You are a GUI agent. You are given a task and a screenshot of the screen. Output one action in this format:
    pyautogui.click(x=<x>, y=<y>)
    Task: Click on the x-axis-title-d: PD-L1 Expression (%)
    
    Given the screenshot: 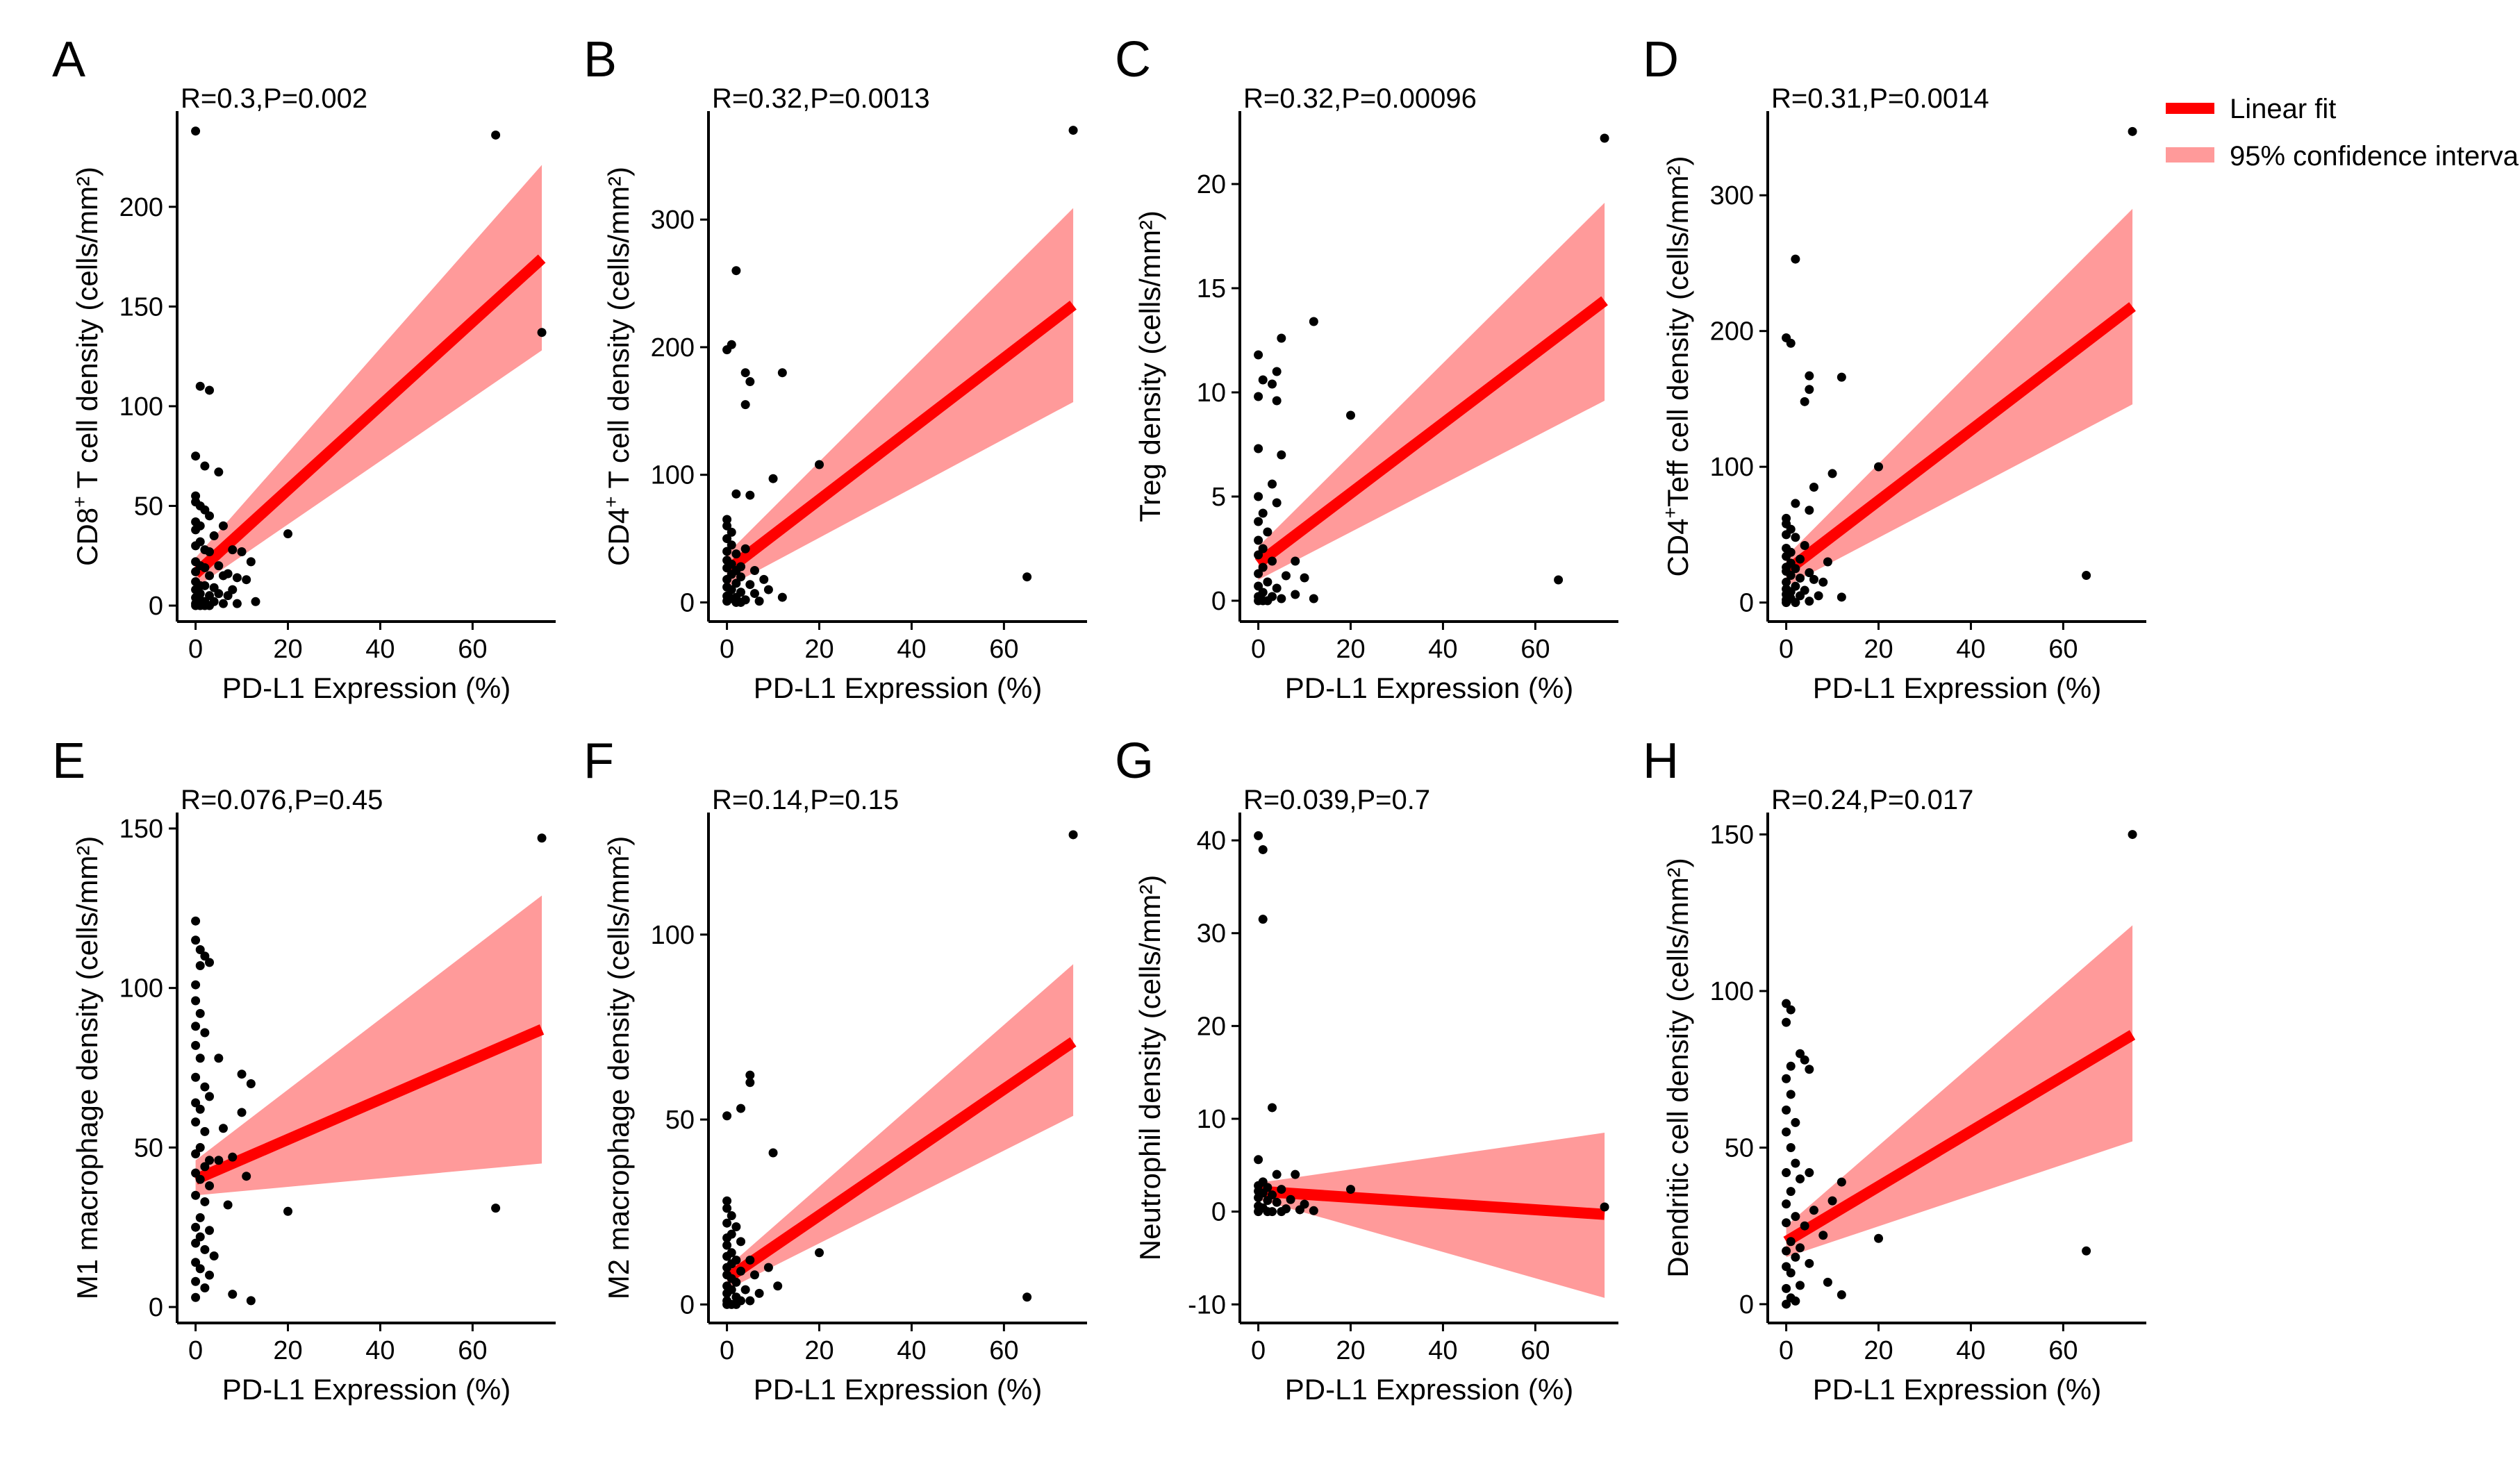 What is the action you would take?
    pyautogui.click(x=1957, y=688)
    